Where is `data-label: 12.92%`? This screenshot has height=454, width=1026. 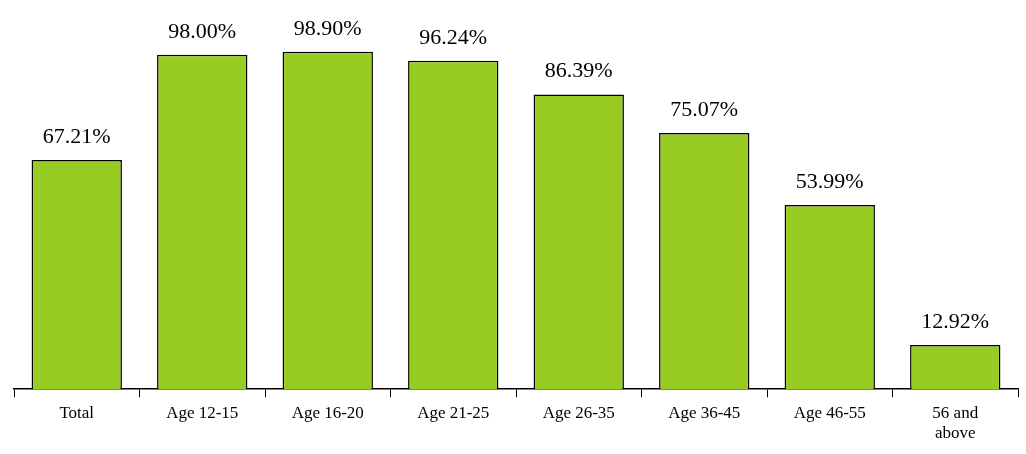 data-label: 12.92% is located at coordinates (955, 320).